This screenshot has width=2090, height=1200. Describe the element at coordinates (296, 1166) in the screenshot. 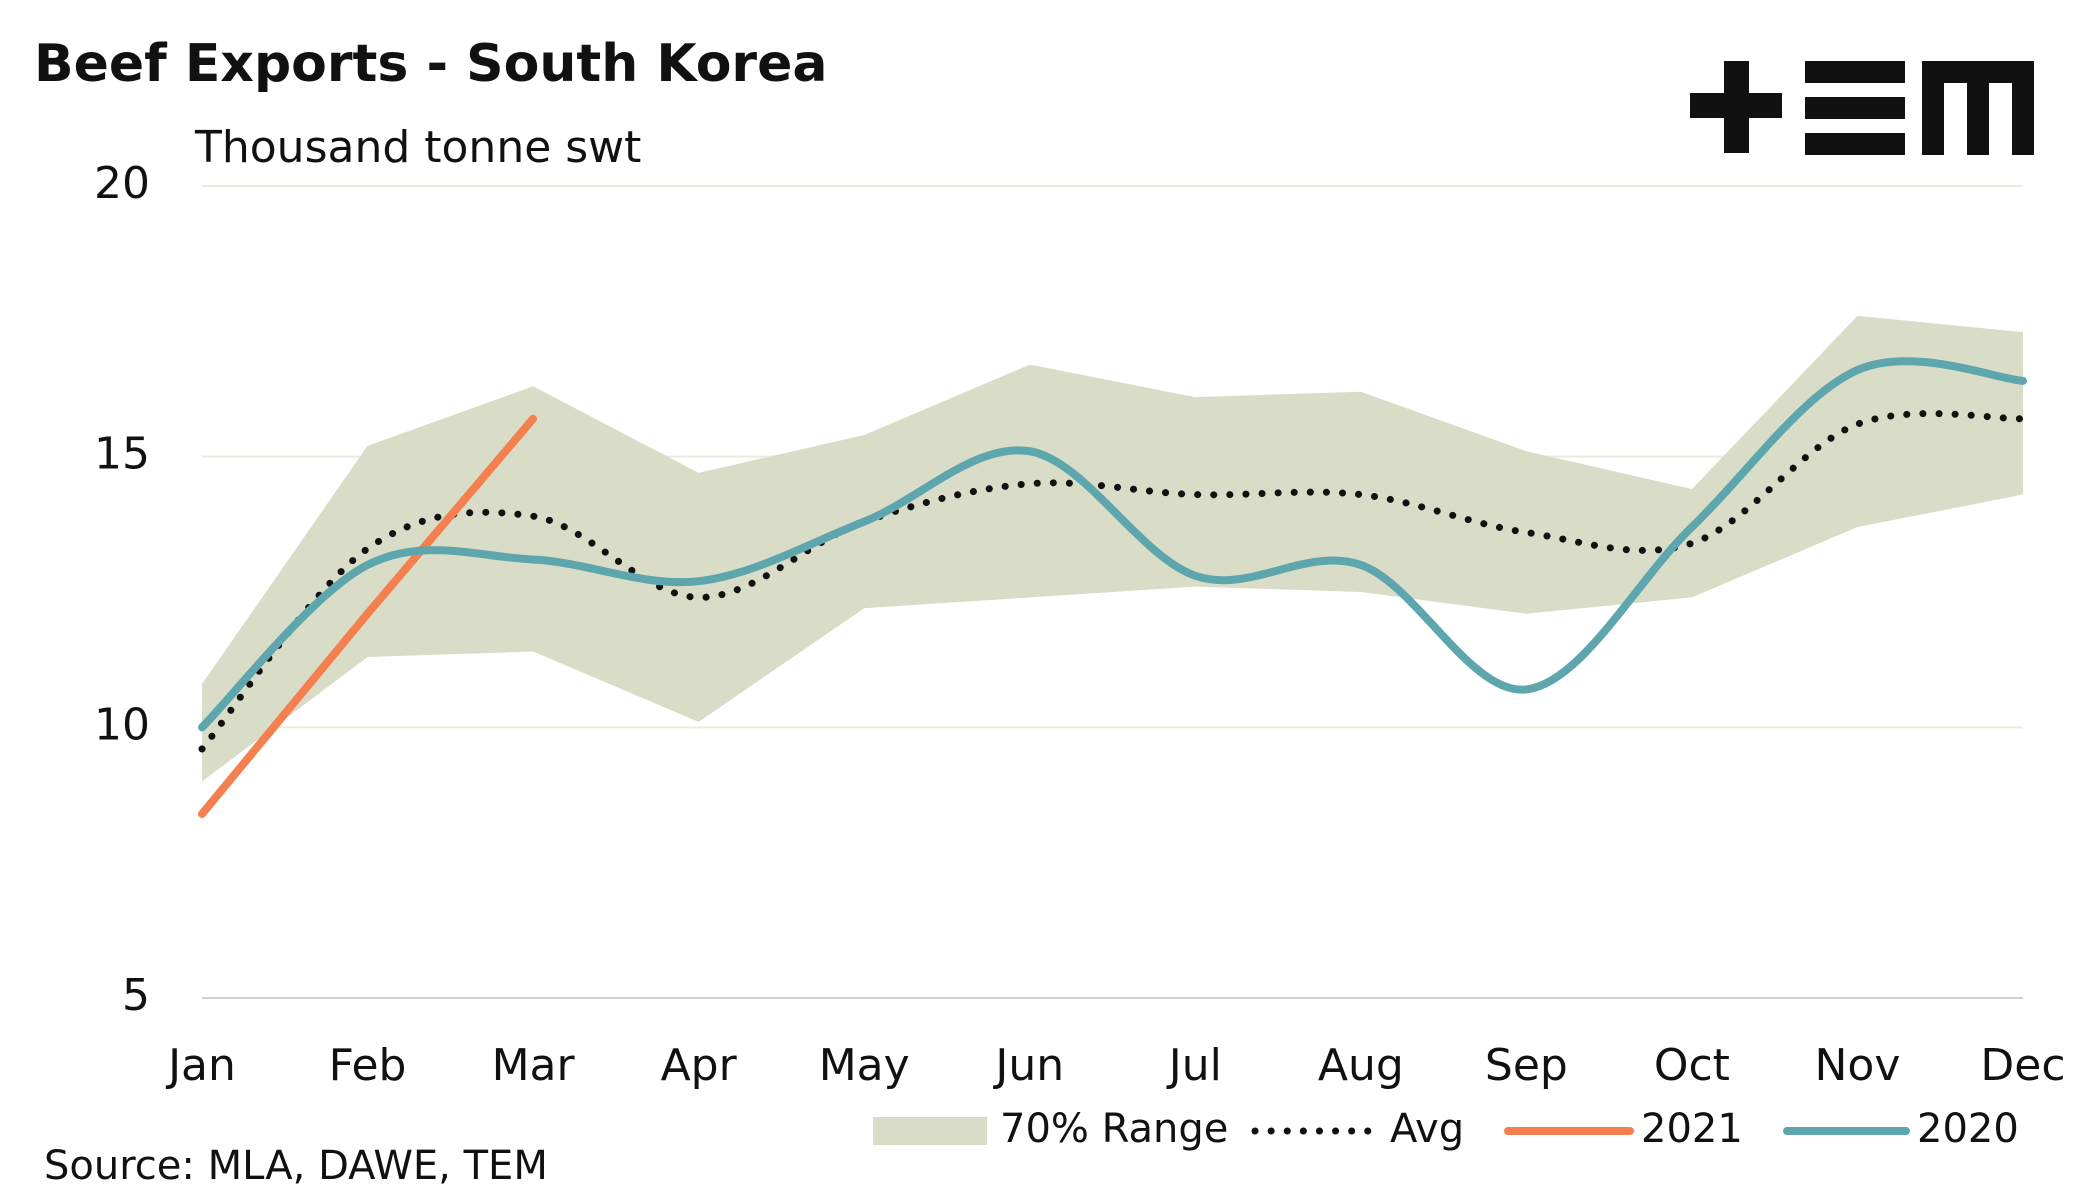

I see `source: Source: MLA, DAWE, TEM` at that location.